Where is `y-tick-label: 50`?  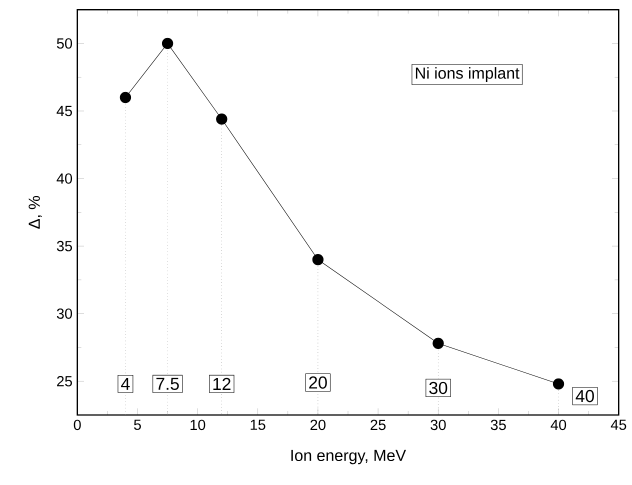
y-tick-label: 50 is located at coordinates (64, 43).